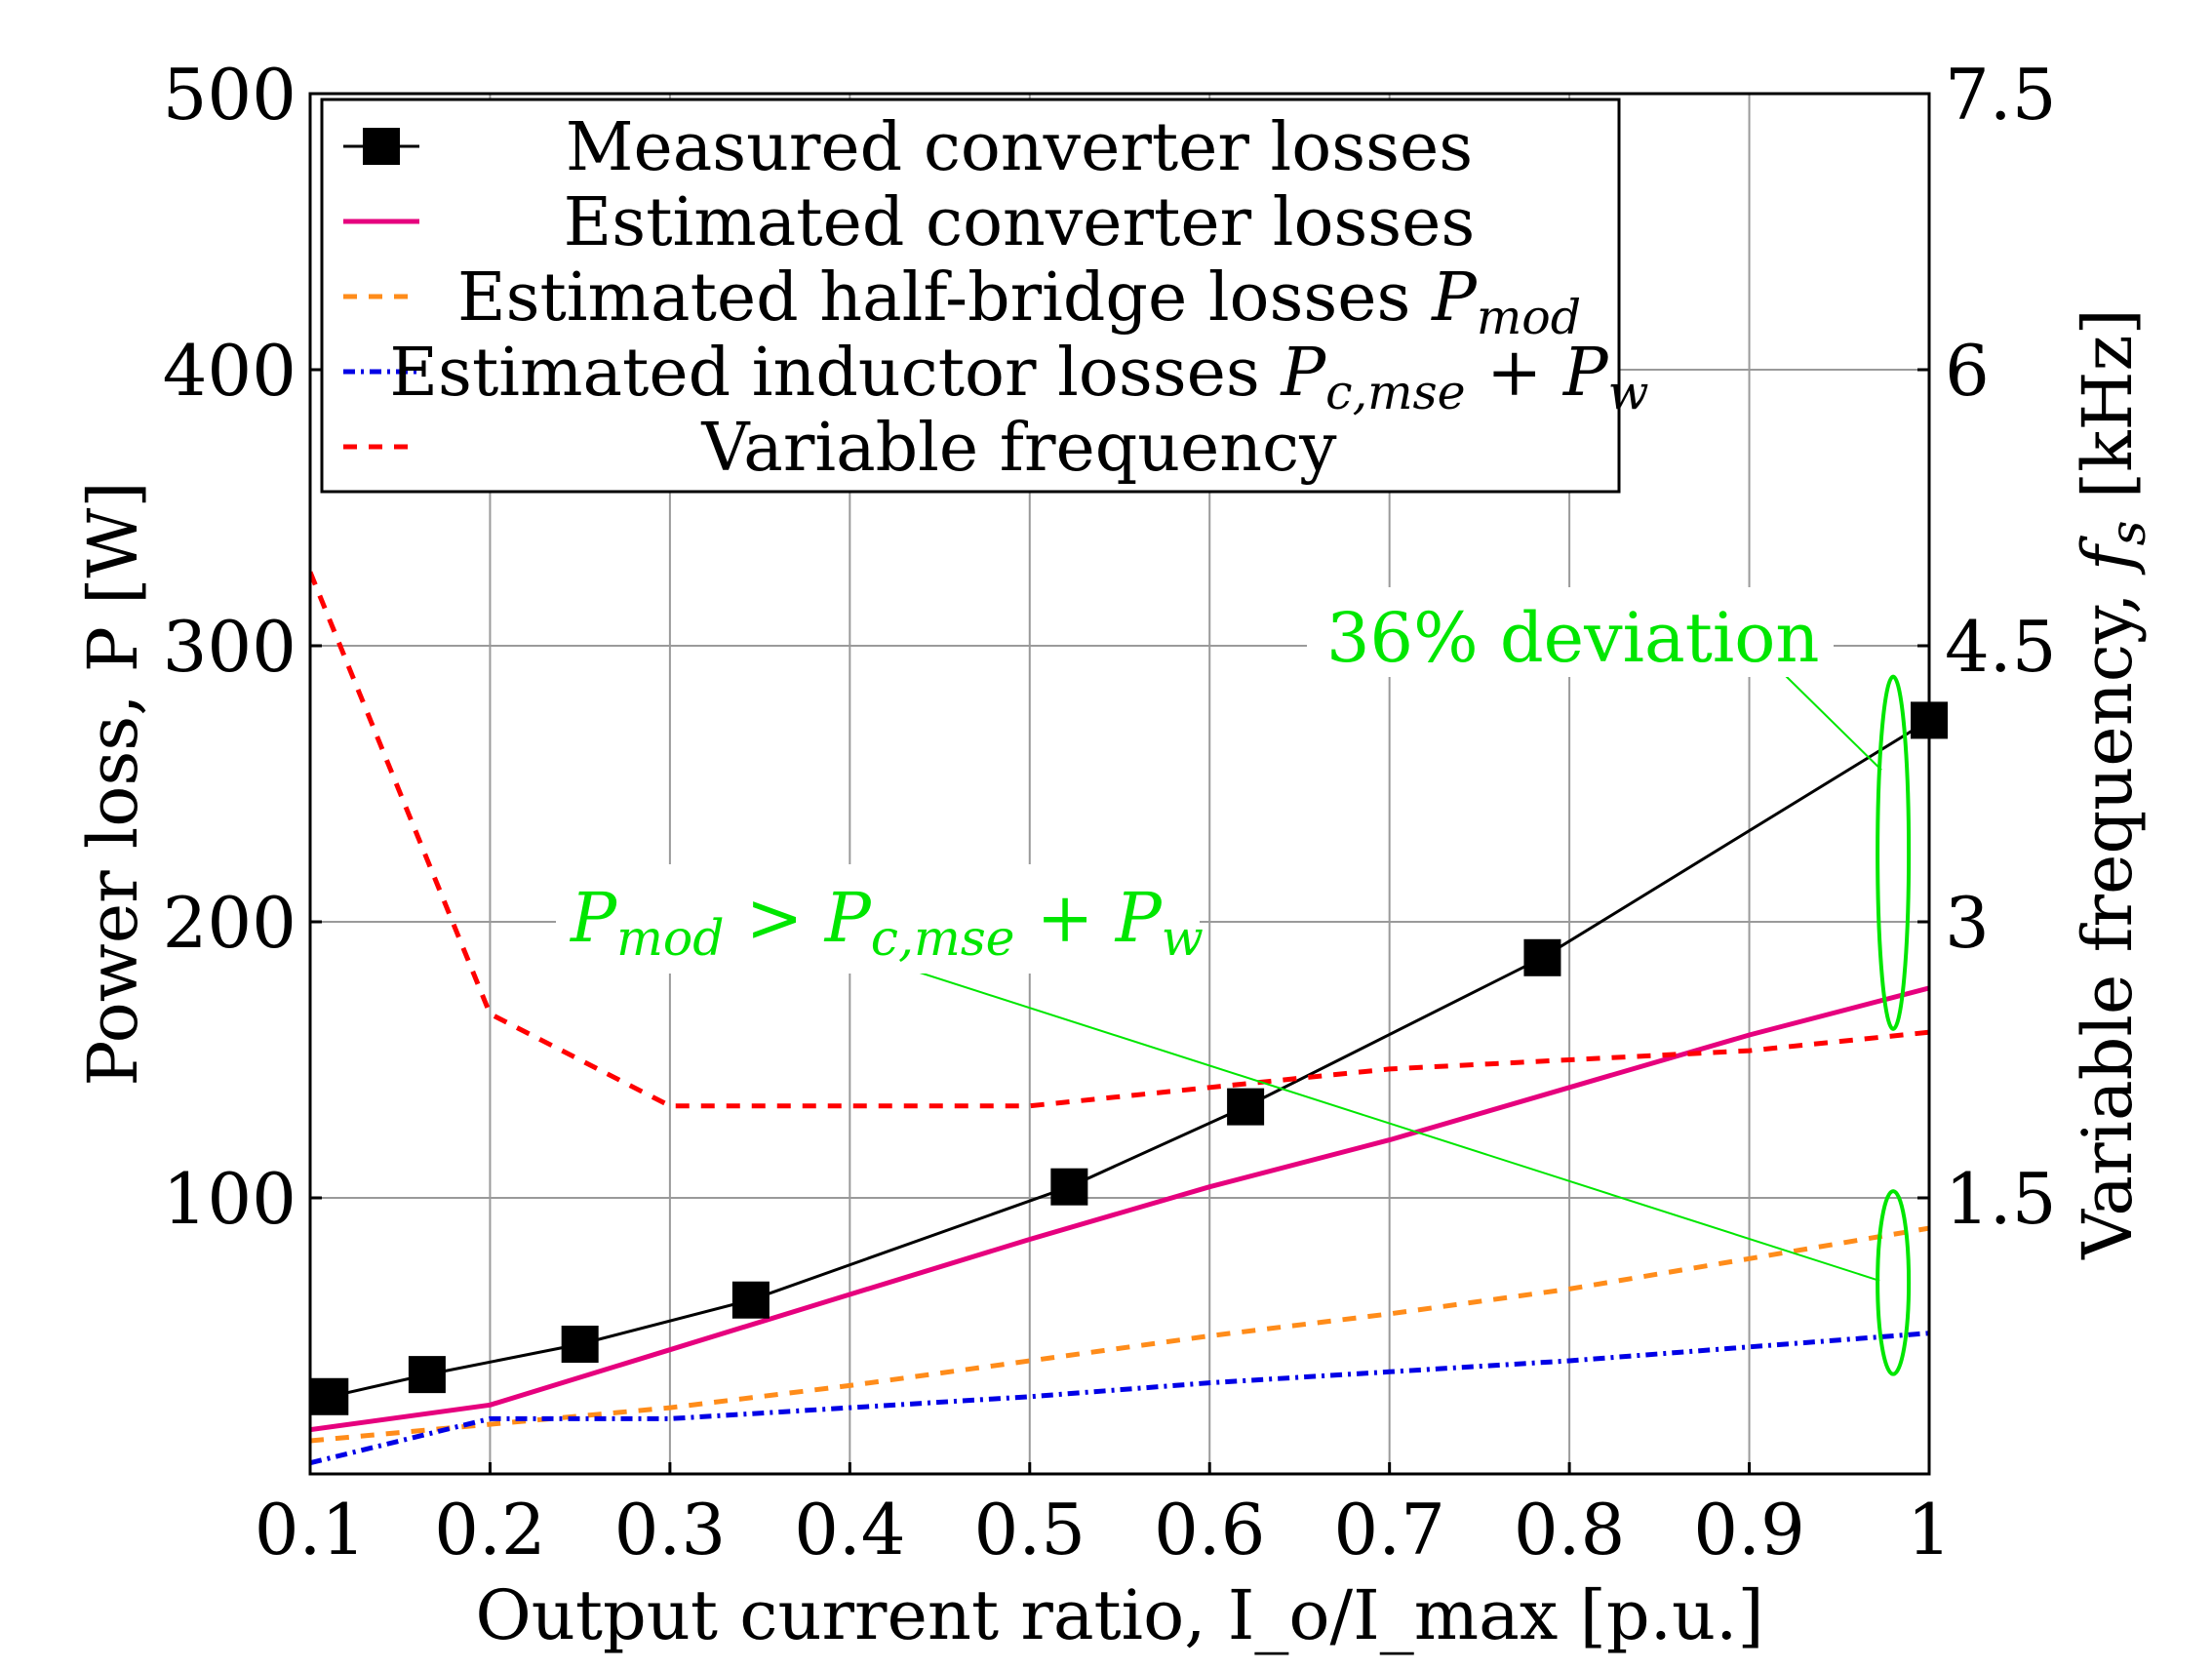 Image resolution: width=2212 pixels, height=1670 pixels. Describe the element at coordinates (1894, 1282) in the screenshot. I see `deviation-ellipse-lower` at that location.